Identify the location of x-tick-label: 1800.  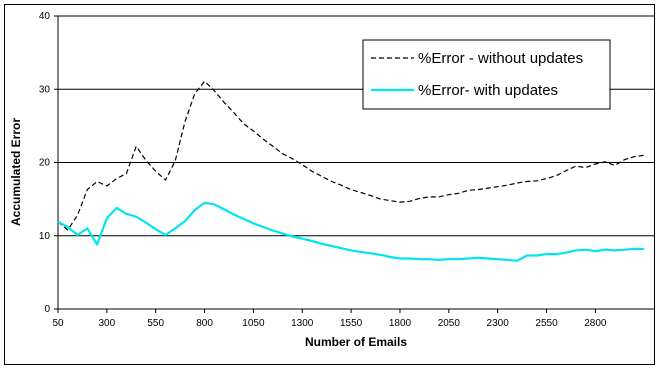
(400, 323).